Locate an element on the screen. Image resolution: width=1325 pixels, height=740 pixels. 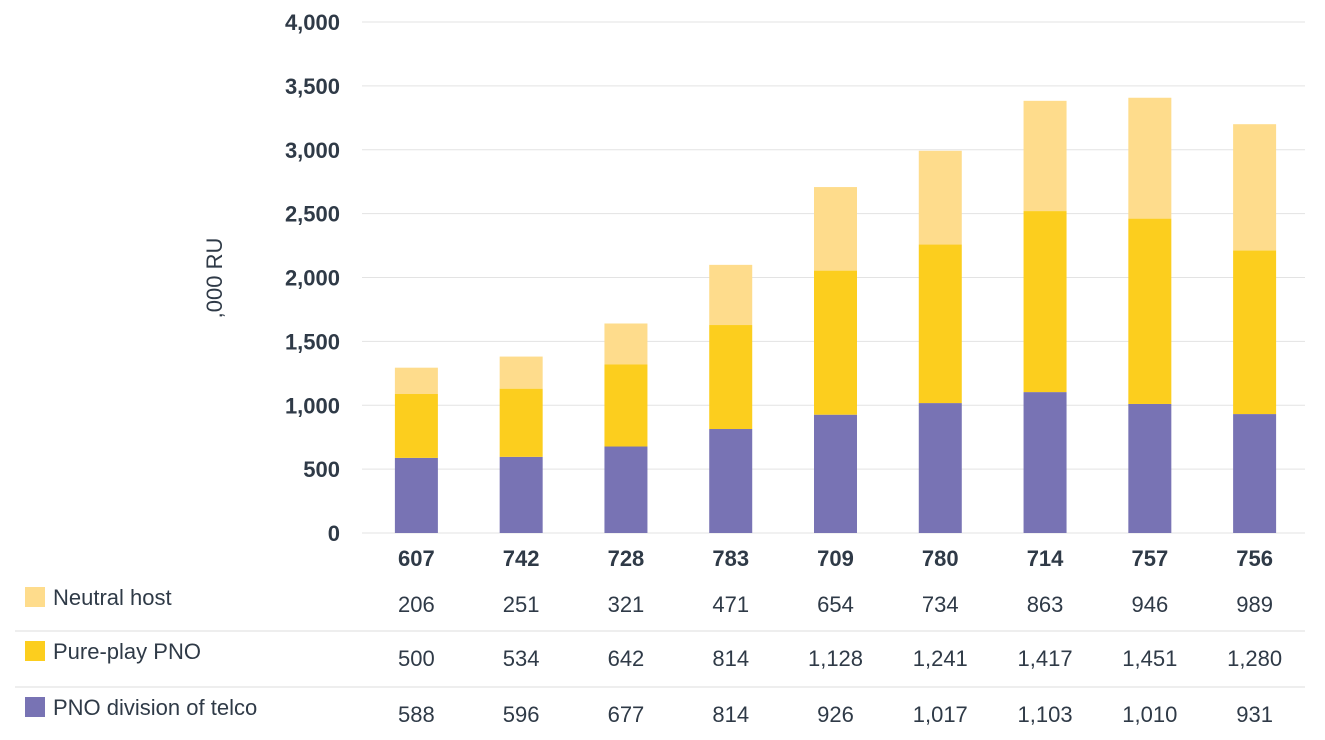
category-label: 714 is located at coordinates (1045, 558).